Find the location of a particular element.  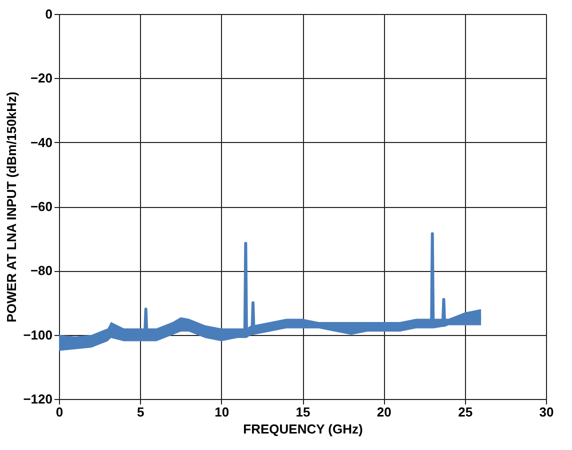

y-tick-label: −100 is located at coordinates (37, 334).